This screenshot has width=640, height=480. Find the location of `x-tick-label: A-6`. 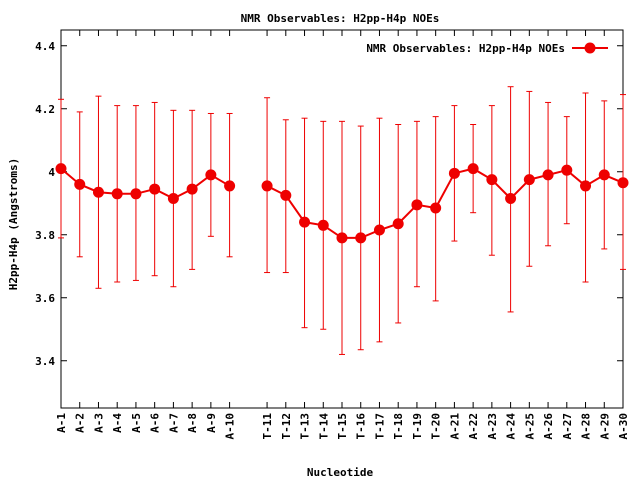

x-tick-label: A-6 is located at coordinates (155, 423).